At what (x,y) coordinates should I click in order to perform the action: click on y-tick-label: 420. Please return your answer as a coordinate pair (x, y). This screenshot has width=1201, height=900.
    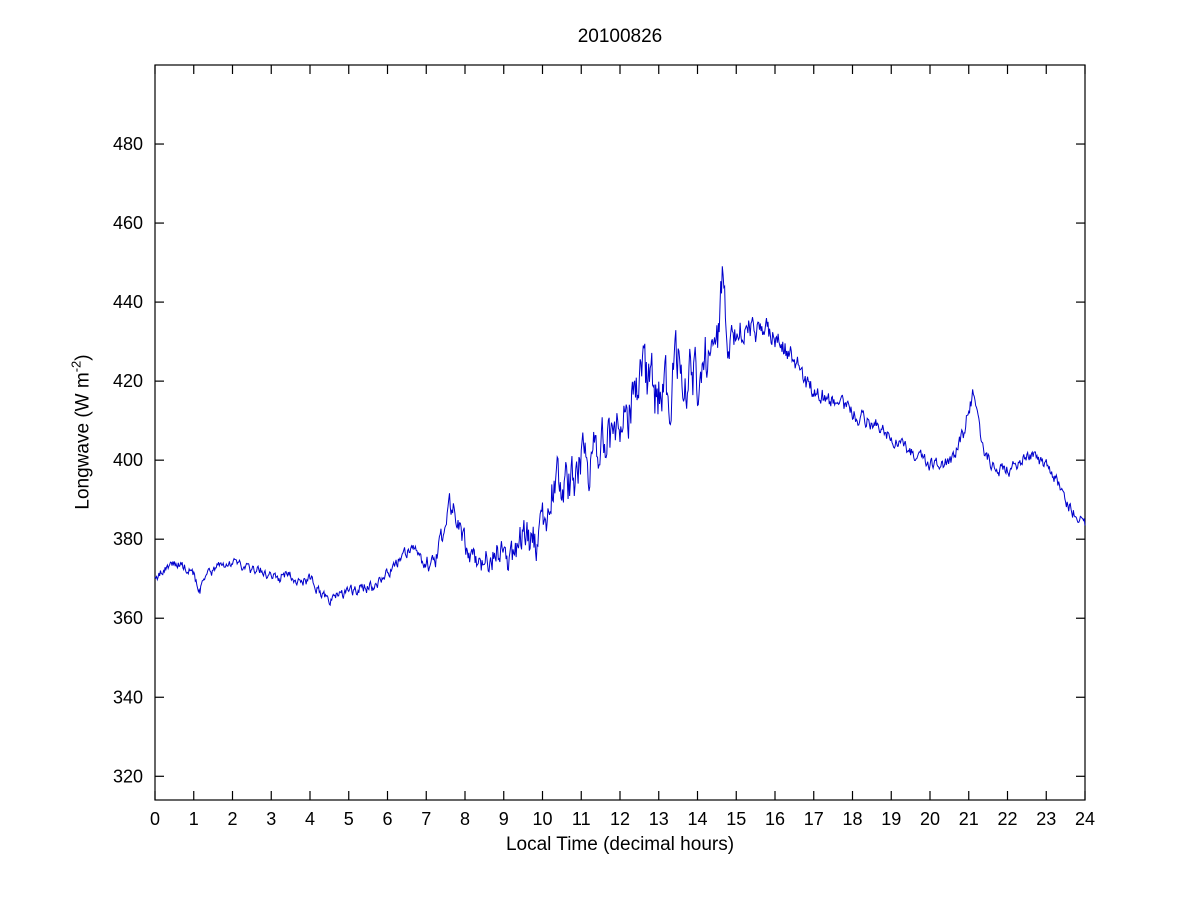
    Looking at the image, I should click on (128, 381).